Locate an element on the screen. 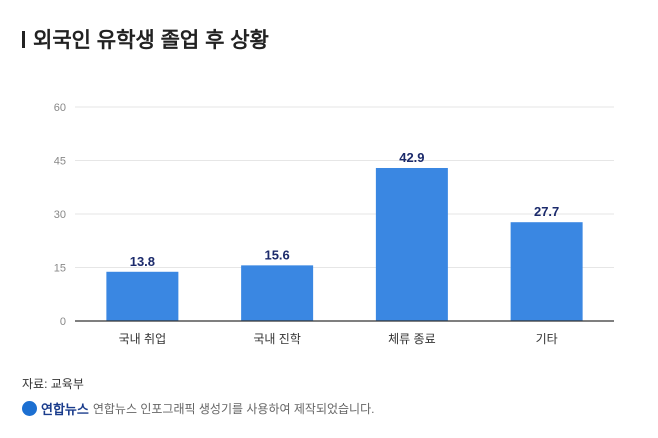 This screenshot has width=658, height=438. title-text: 외국인 유학생 졸업 후 상황 is located at coordinates (151, 40).